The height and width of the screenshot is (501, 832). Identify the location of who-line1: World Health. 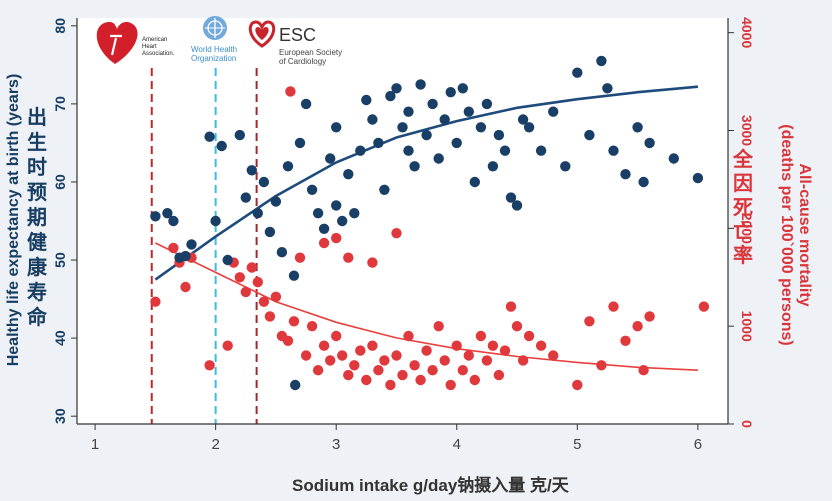
(214, 49).